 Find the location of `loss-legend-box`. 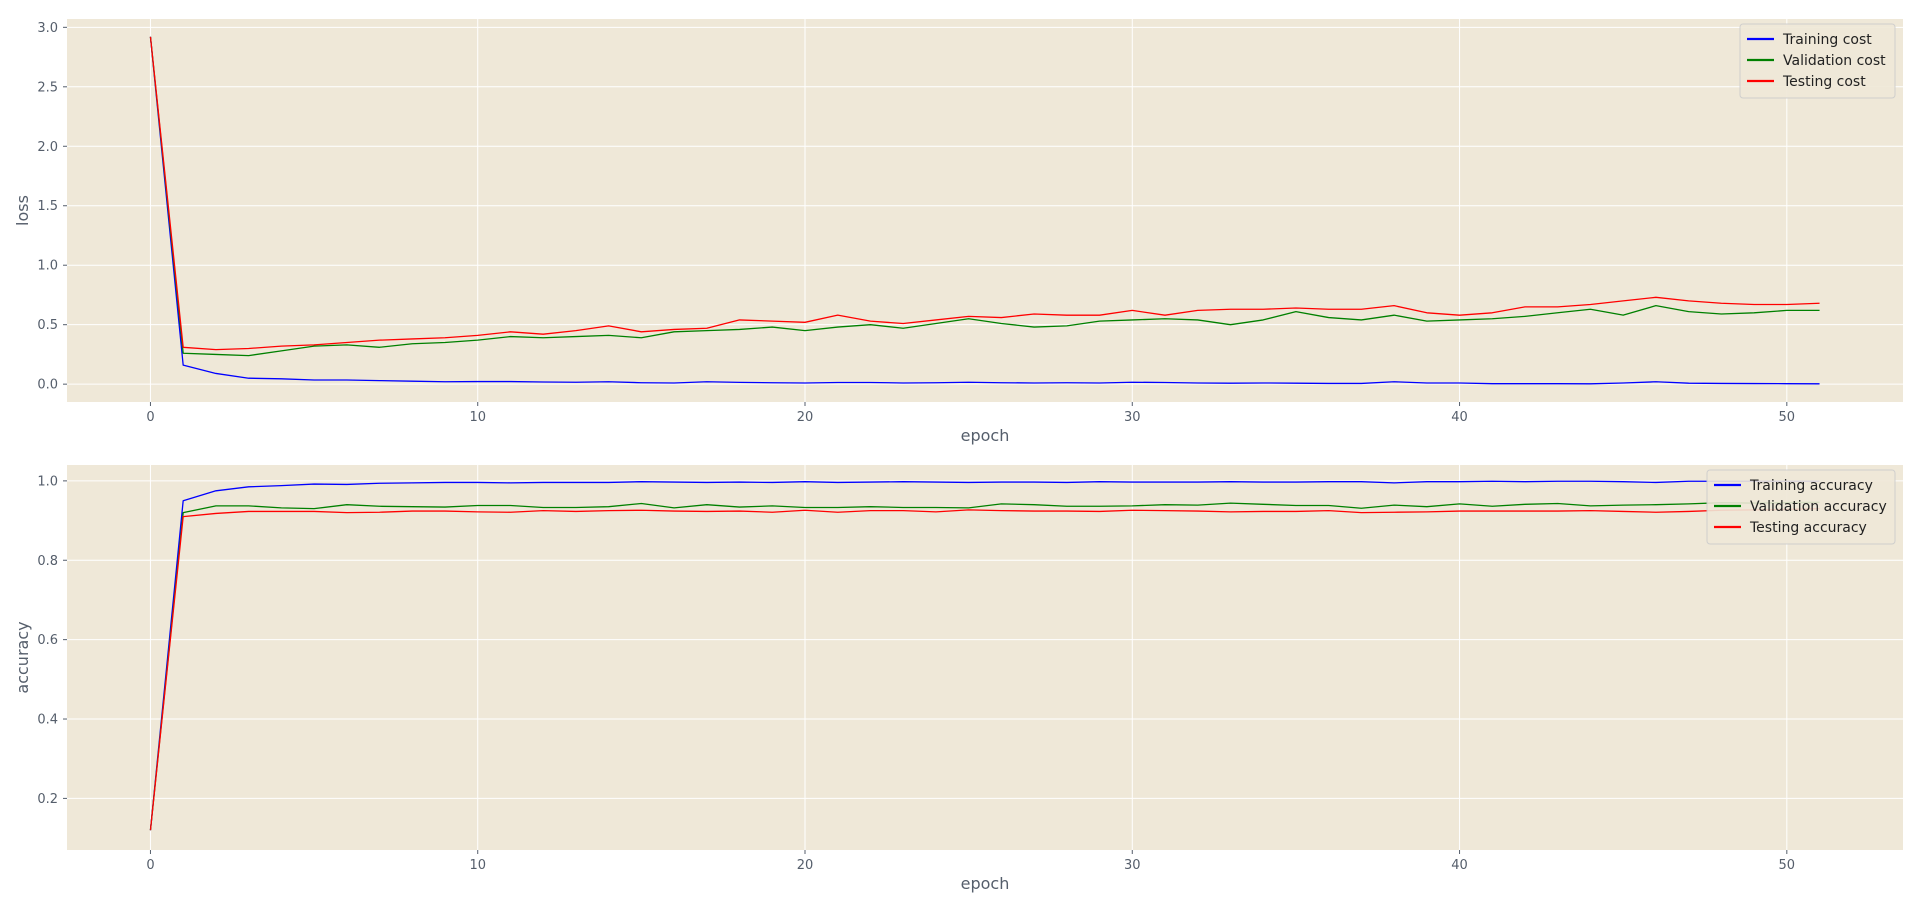

loss-legend-box is located at coordinates (1817, 61).